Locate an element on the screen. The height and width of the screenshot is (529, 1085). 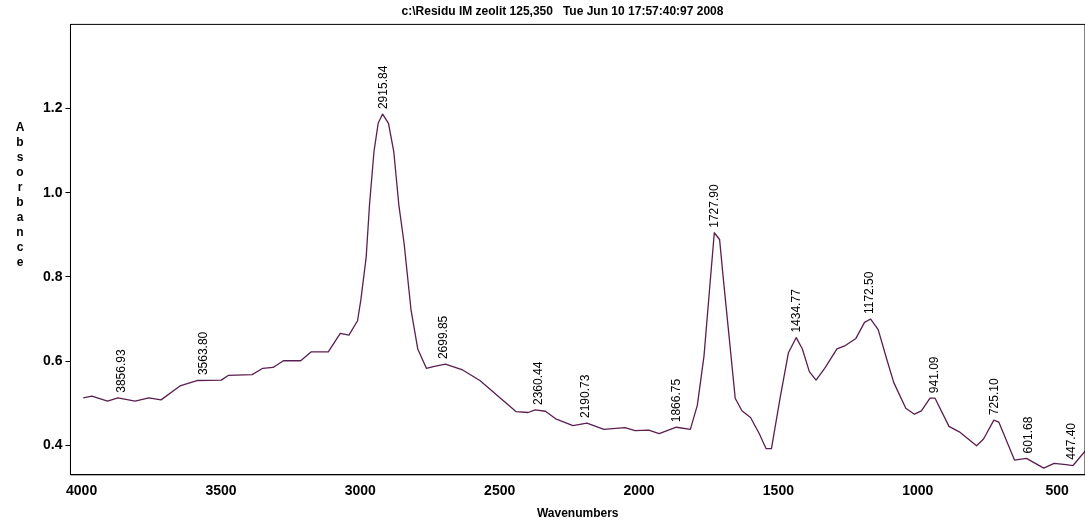
annotation: 601.68 is located at coordinates (1028, 435).